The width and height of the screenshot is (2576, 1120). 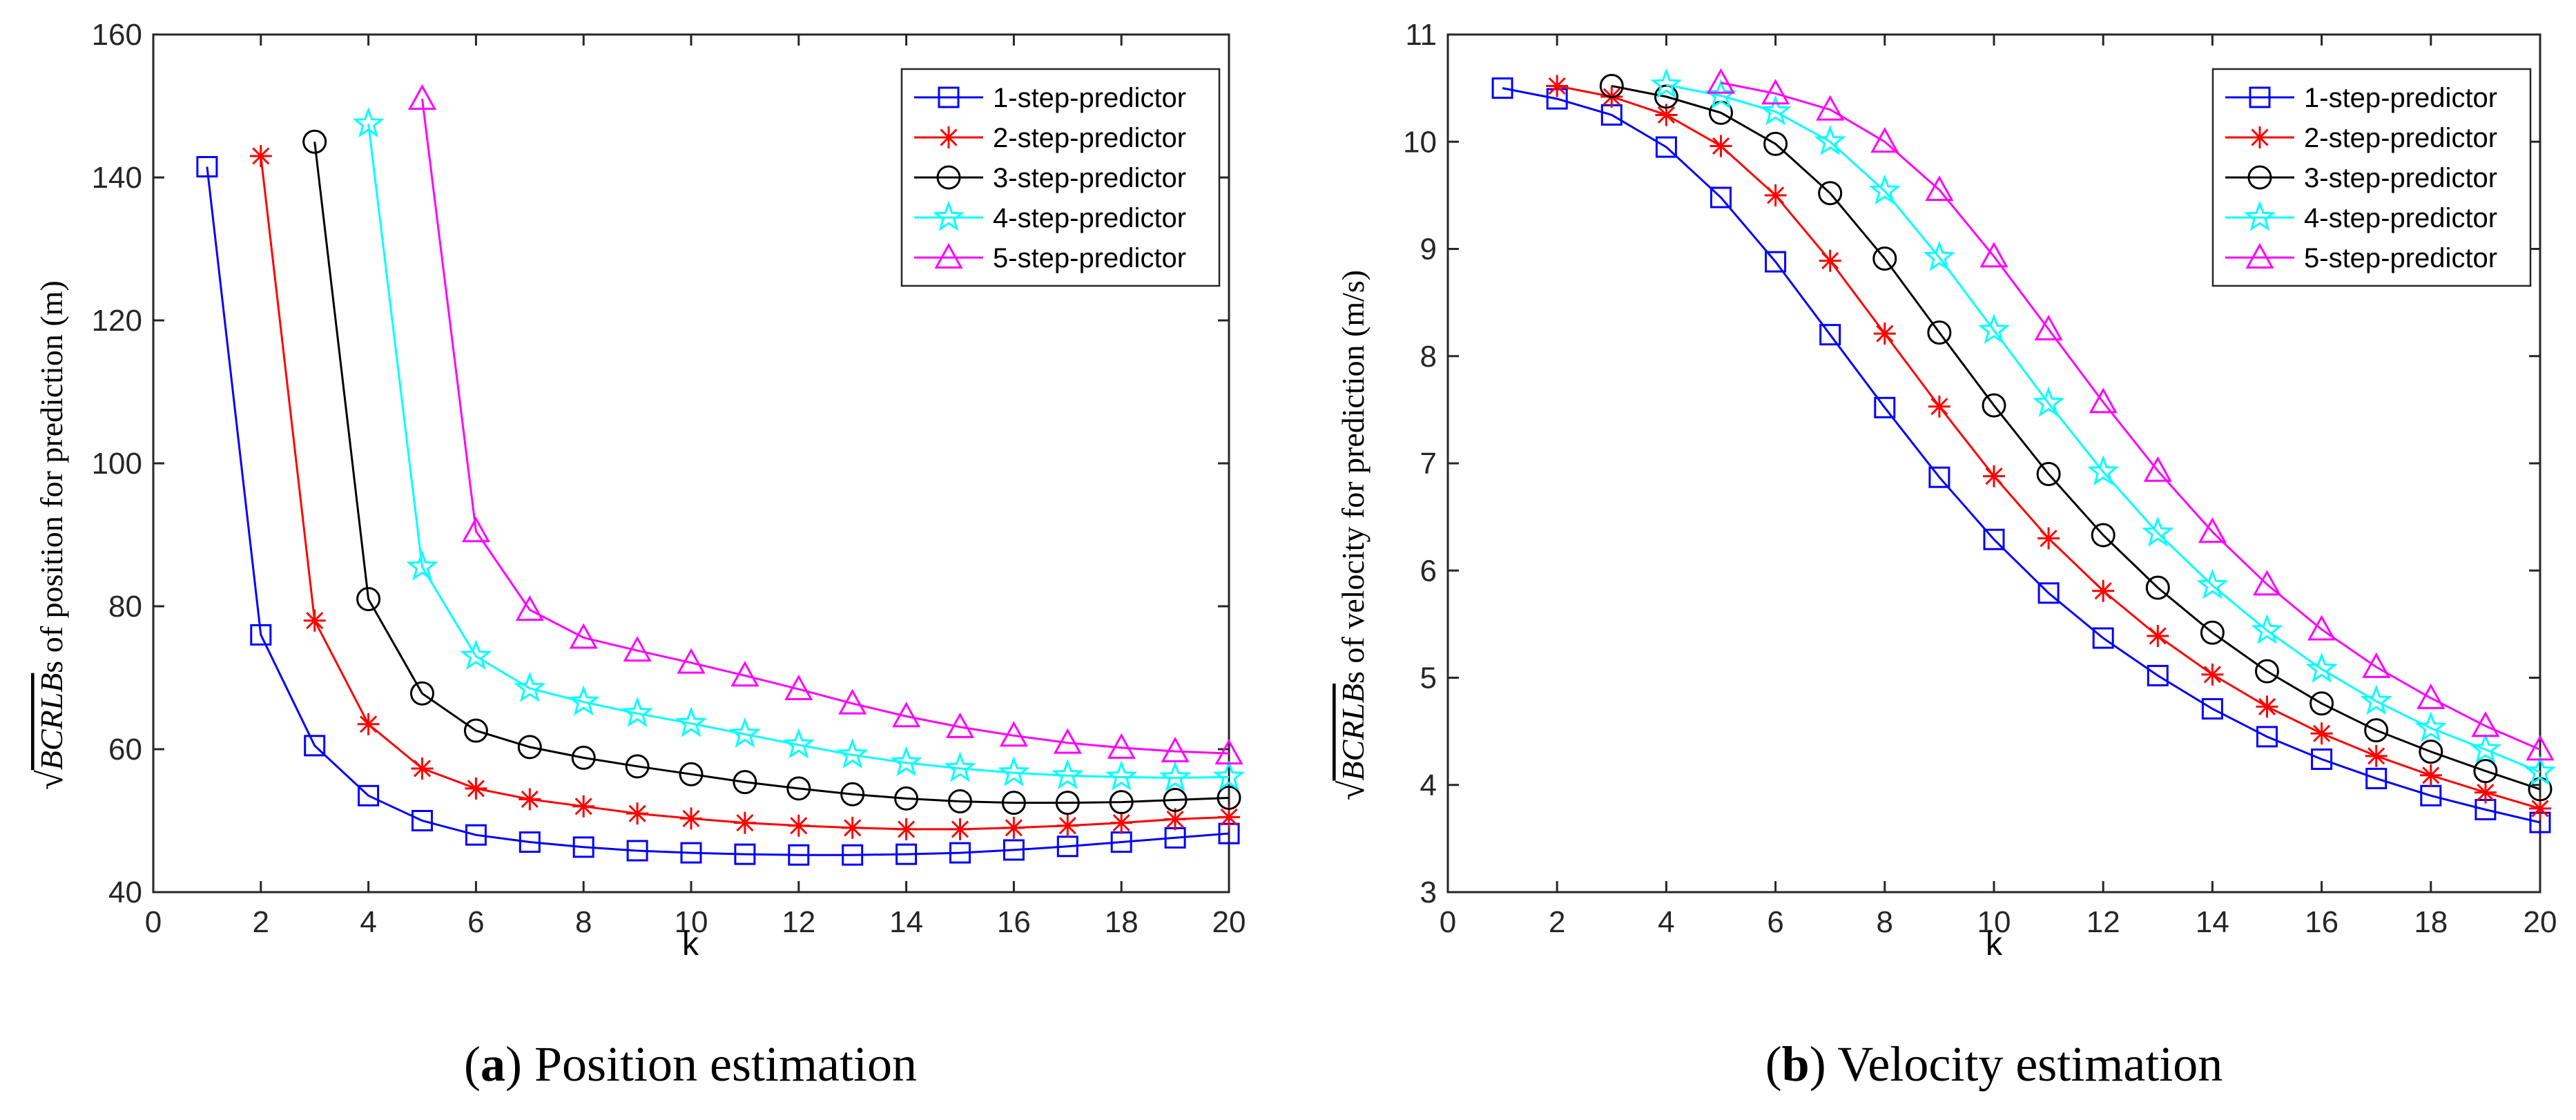 I want to click on panel-a-x-tick-label: 8, so click(x=584, y=922).